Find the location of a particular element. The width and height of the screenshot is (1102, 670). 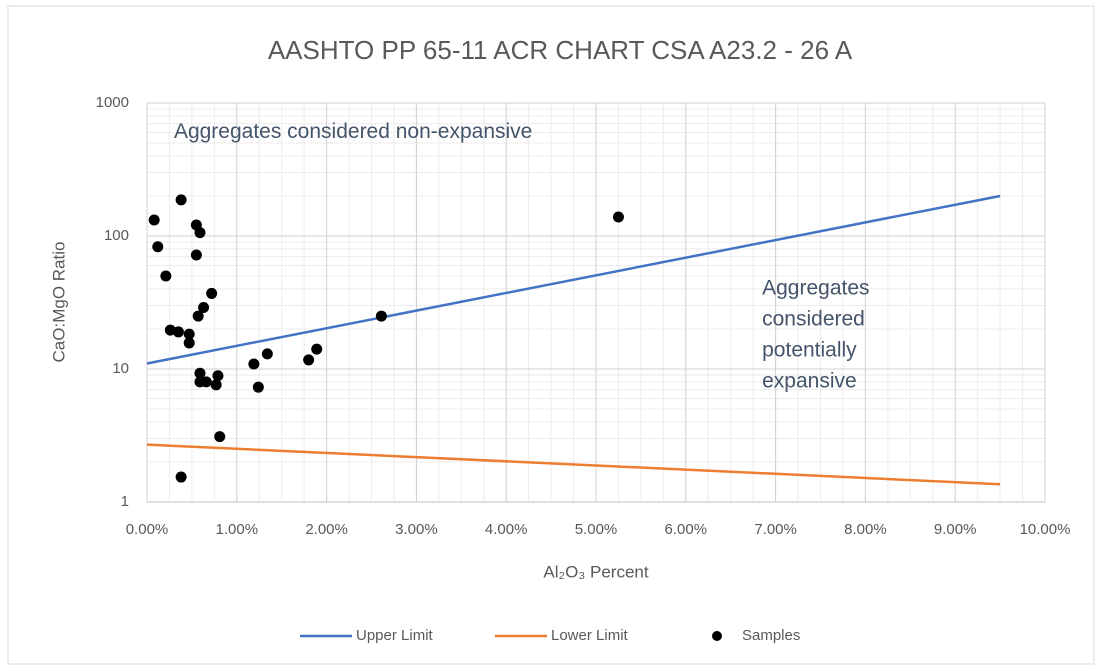

y-tick-label: 1 is located at coordinates (125, 501).